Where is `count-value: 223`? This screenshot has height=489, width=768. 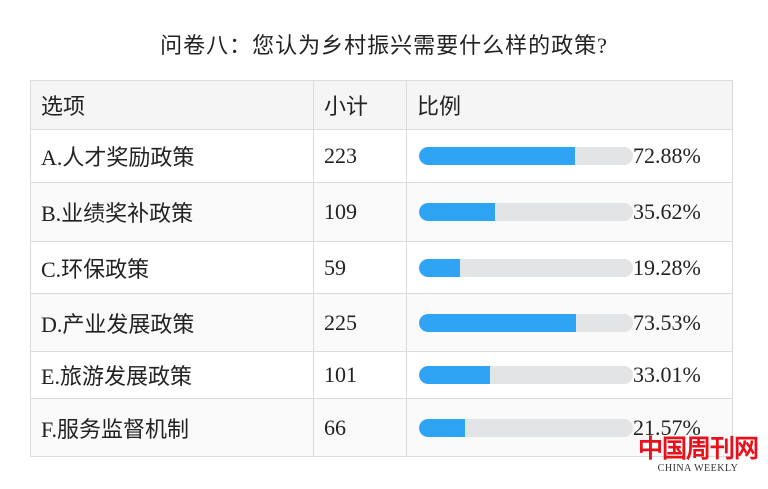 count-value: 223 is located at coordinates (360, 156).